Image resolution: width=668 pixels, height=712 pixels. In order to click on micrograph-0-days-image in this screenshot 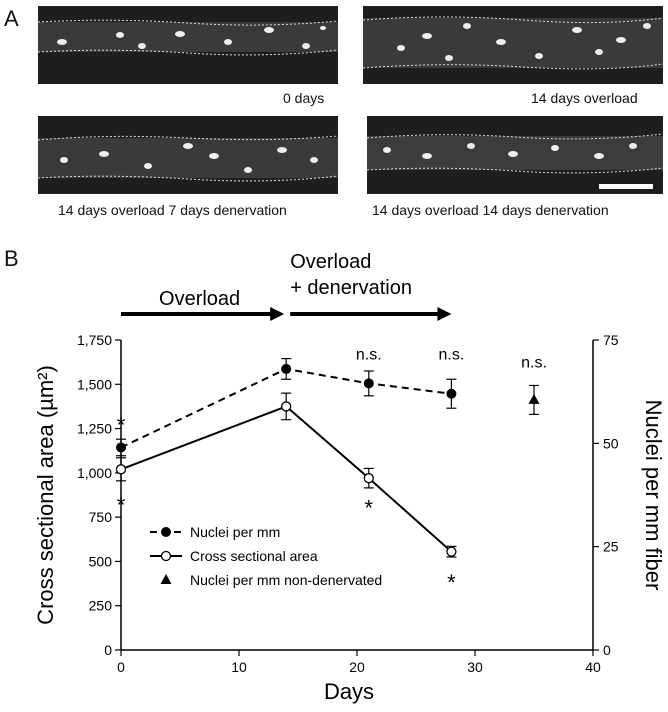, I will do `click(188, 45)`.